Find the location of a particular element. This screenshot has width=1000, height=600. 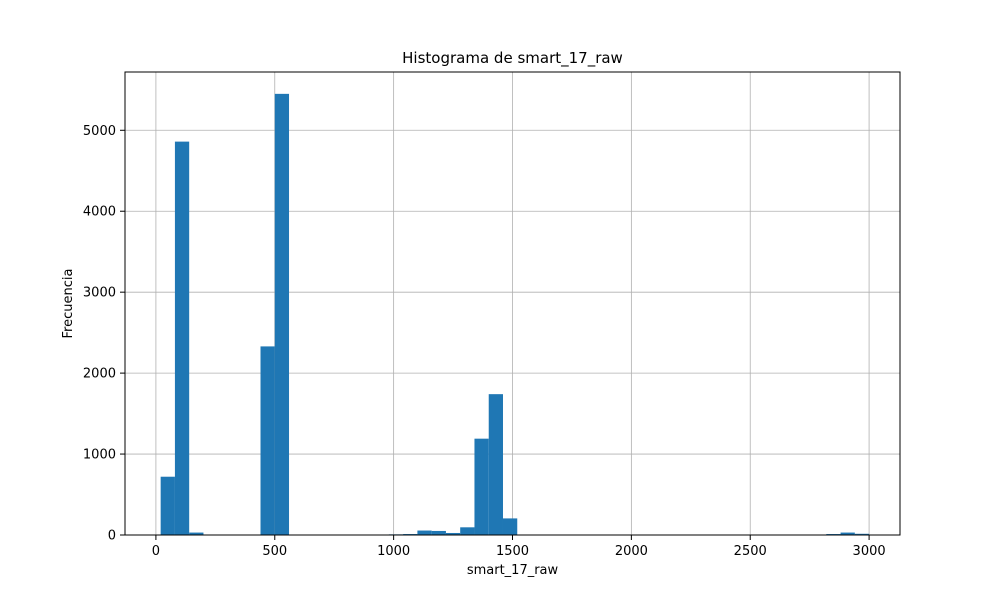

x-tick-label: 1500 is located at coordinates (512, 551).